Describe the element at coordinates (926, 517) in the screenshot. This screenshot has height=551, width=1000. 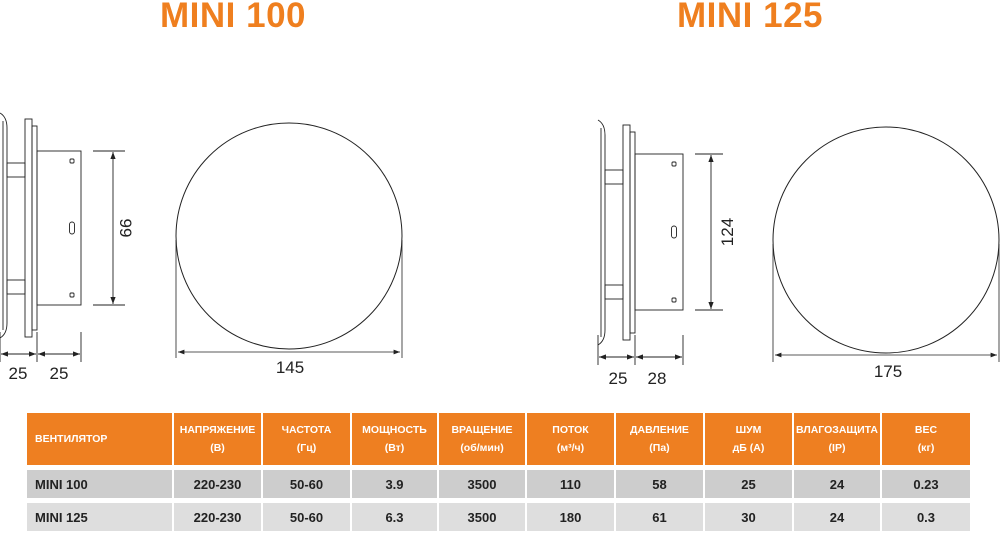
I see `table-cell: 0.3` at that location.